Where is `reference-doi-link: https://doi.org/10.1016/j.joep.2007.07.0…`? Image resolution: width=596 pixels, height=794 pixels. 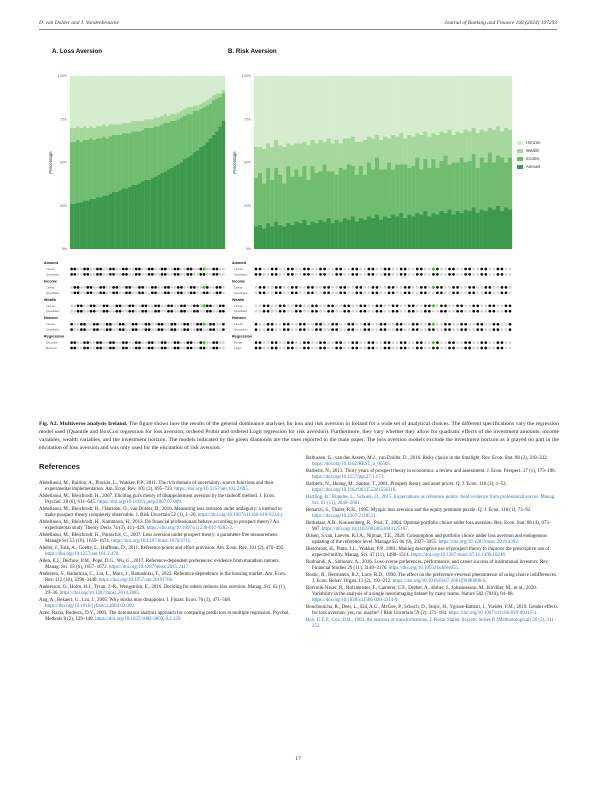
reference-doi-link: https://doi.org/10.1016/j.joep.2007.07.0… is located at coordinates (140, 503).